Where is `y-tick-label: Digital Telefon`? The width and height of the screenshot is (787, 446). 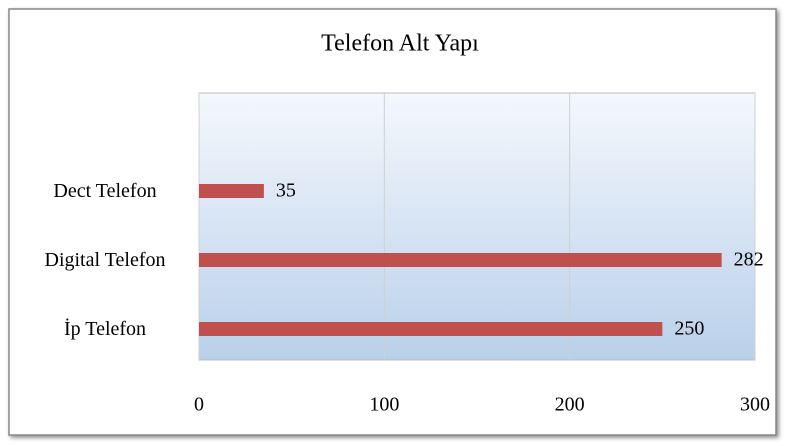 y-tick-label: Digital Telefon is located at coordinates (105, 260).